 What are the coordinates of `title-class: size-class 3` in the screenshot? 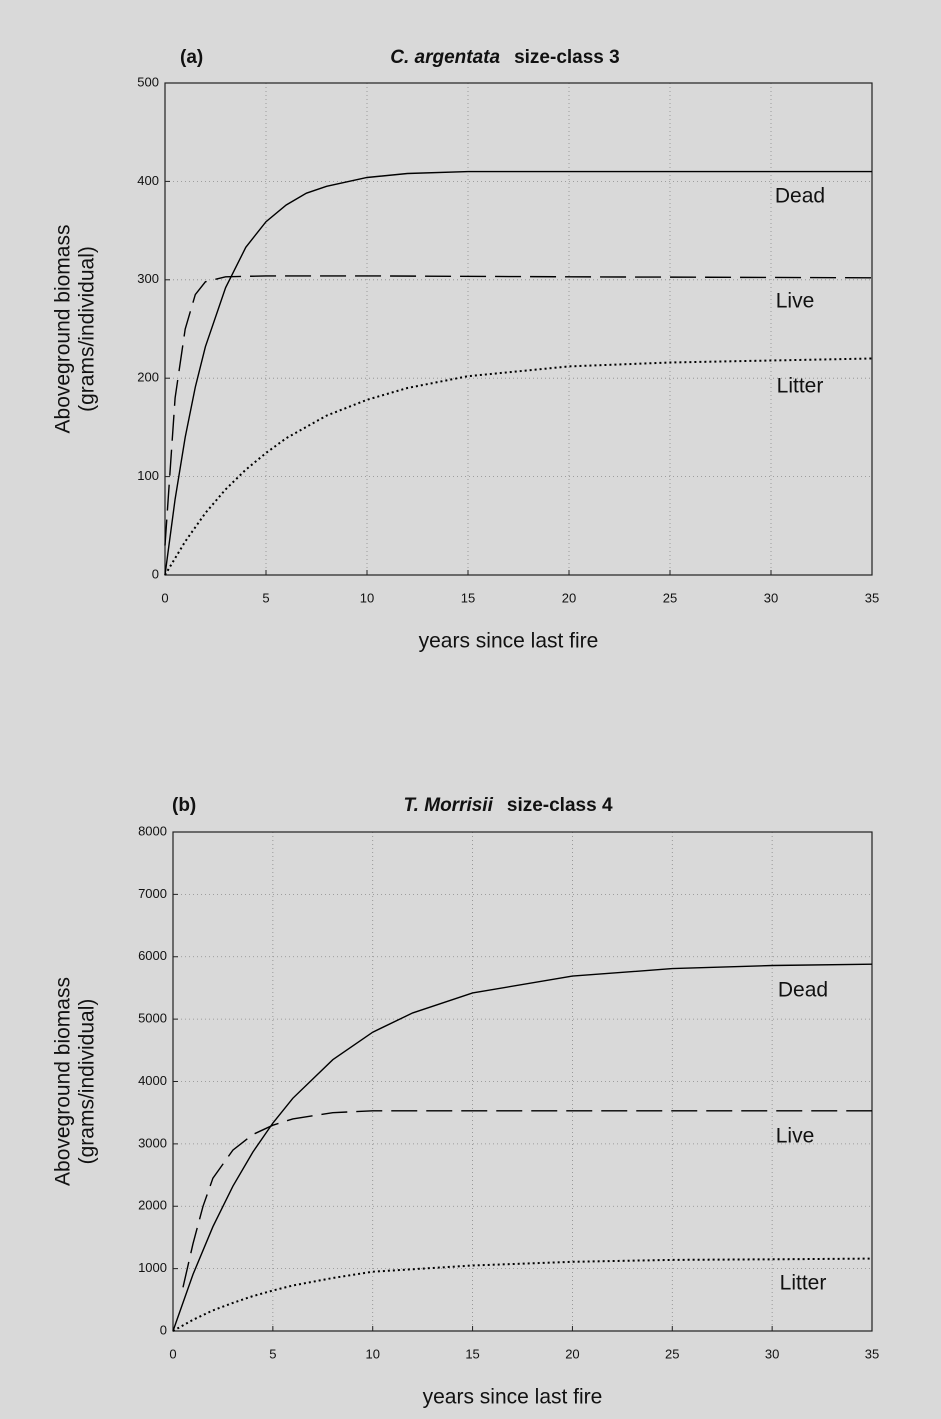 It's located at (567, 57).